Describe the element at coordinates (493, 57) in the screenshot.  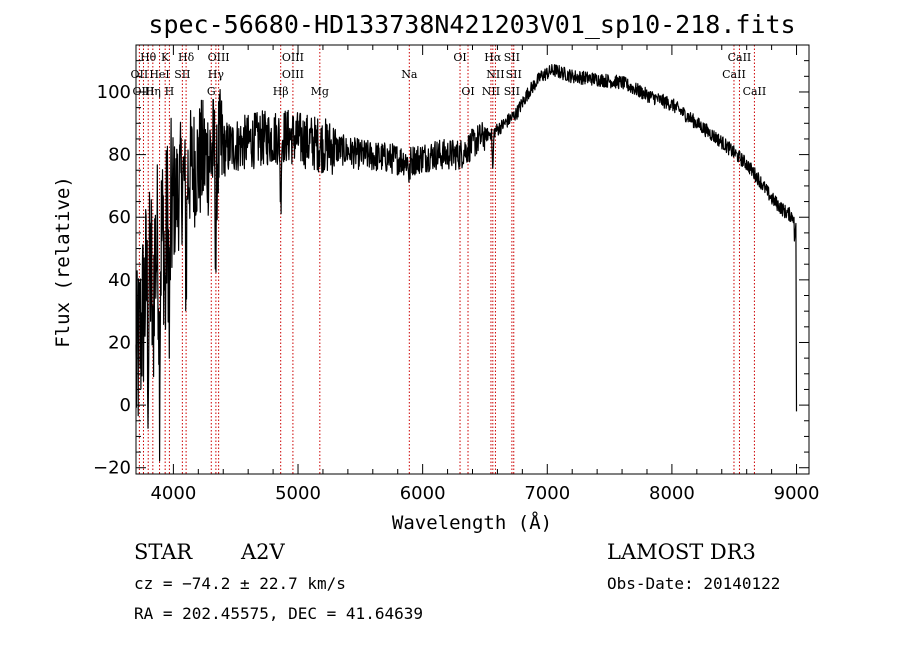
I see `line-label-hα: Hα` at that location.